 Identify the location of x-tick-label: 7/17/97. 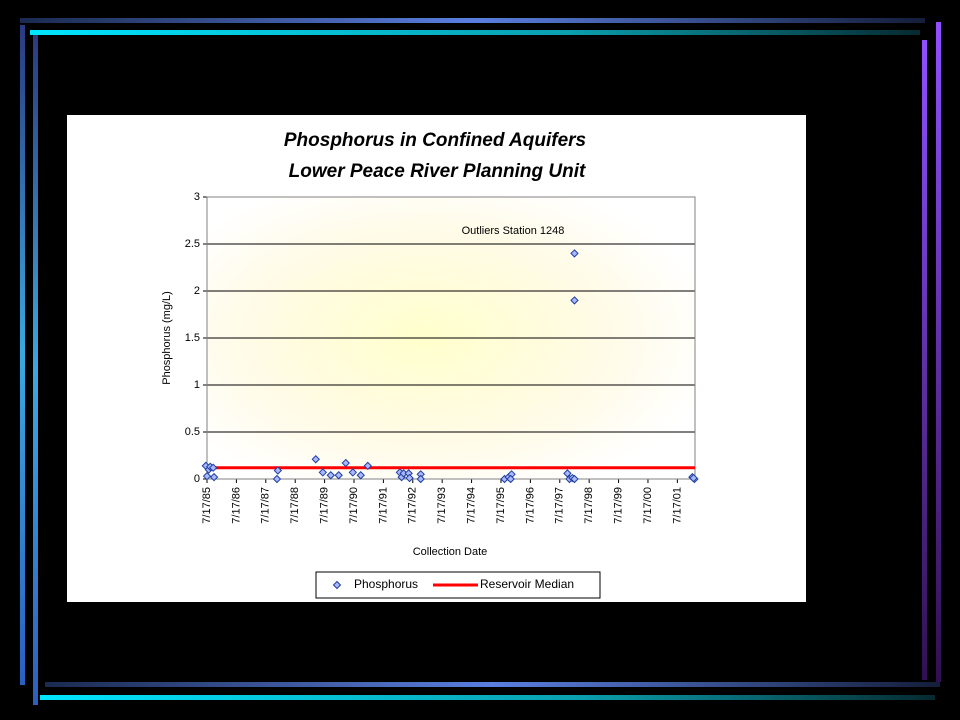
(560, 505).